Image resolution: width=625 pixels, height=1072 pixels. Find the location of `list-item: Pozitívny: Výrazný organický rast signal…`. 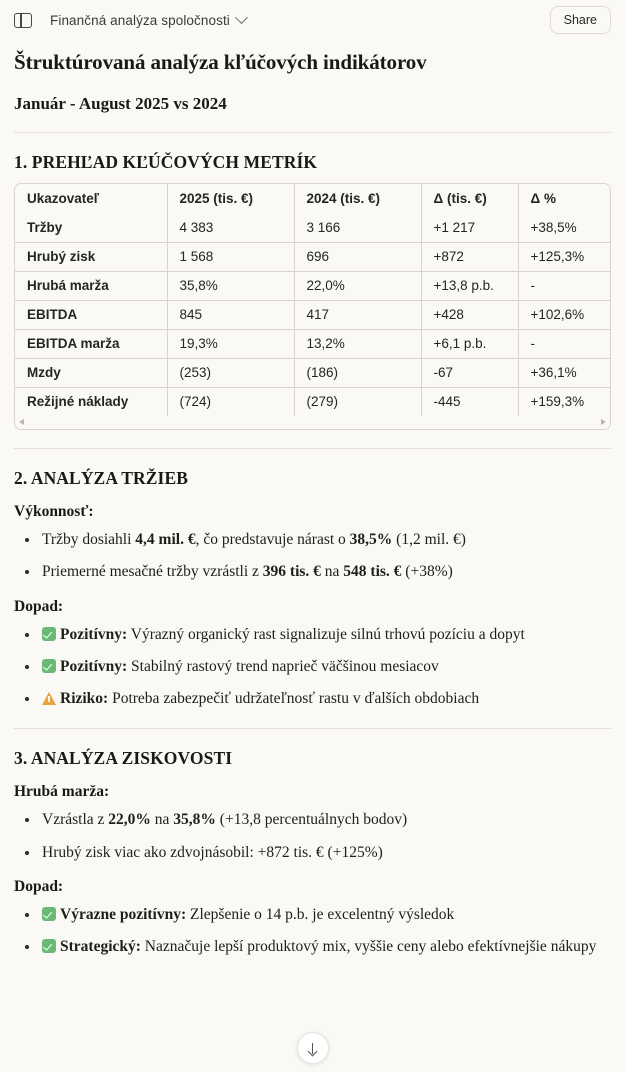

list-item: Pozitívny: Výrazný organický rast signal… is located at coordinates (312, 634).